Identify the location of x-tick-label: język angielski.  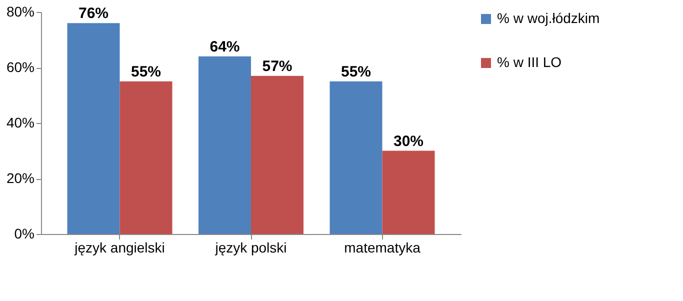
(119, 248).